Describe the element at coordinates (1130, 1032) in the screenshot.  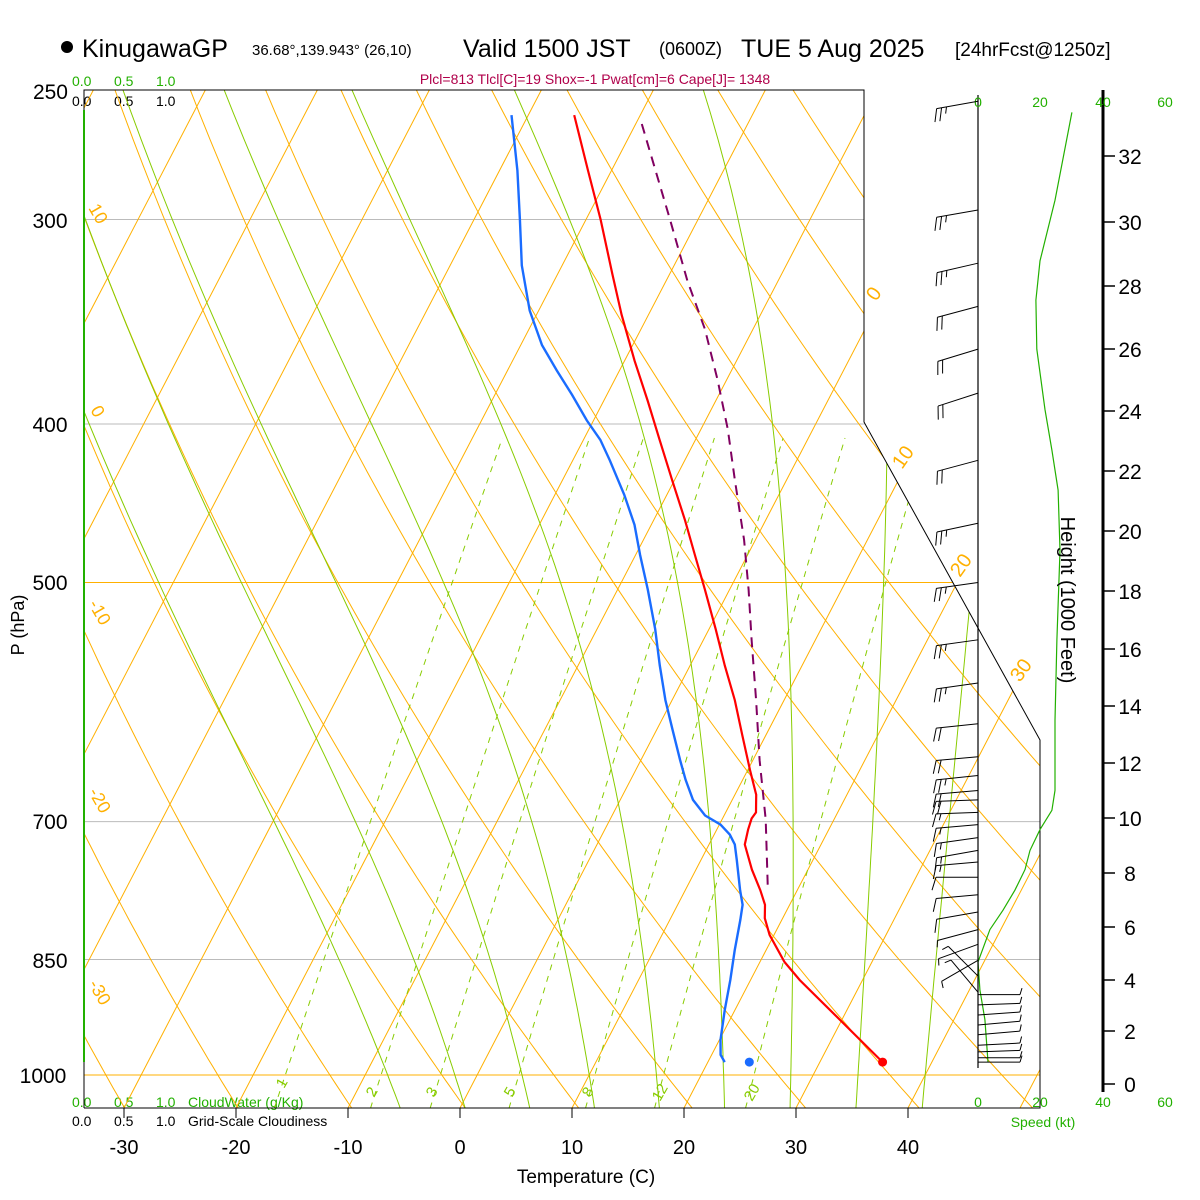
I see `height-tick: 2` at that location.